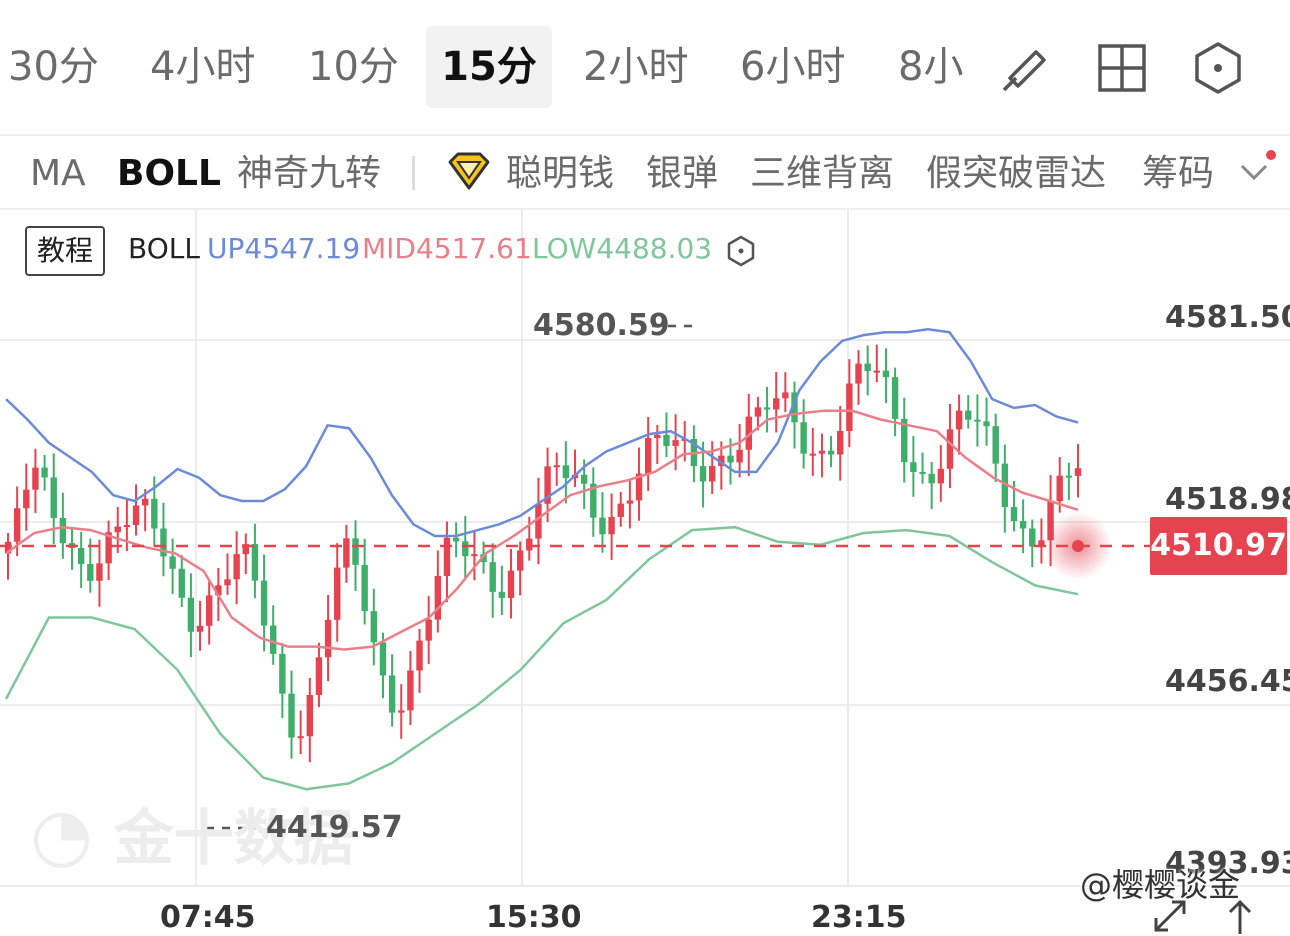 Image resolution: width=1290 pixels, height=936 pixels. I want to click on indicator-smart-money: 聪明钱, so click(560, 173).